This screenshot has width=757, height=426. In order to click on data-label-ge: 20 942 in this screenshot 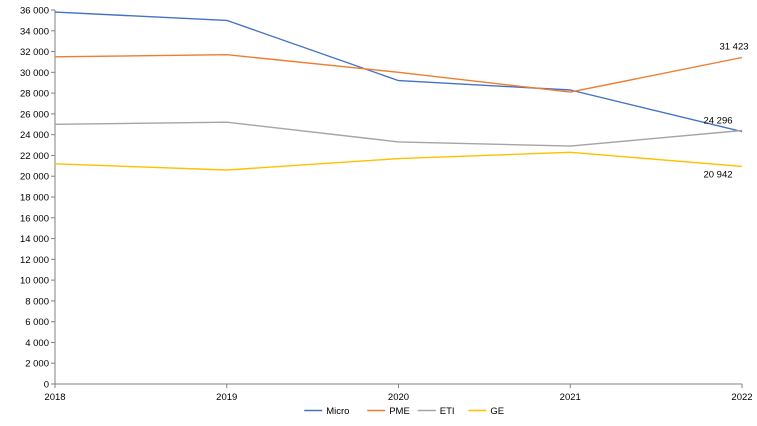, I will do `click(717, 174)`.